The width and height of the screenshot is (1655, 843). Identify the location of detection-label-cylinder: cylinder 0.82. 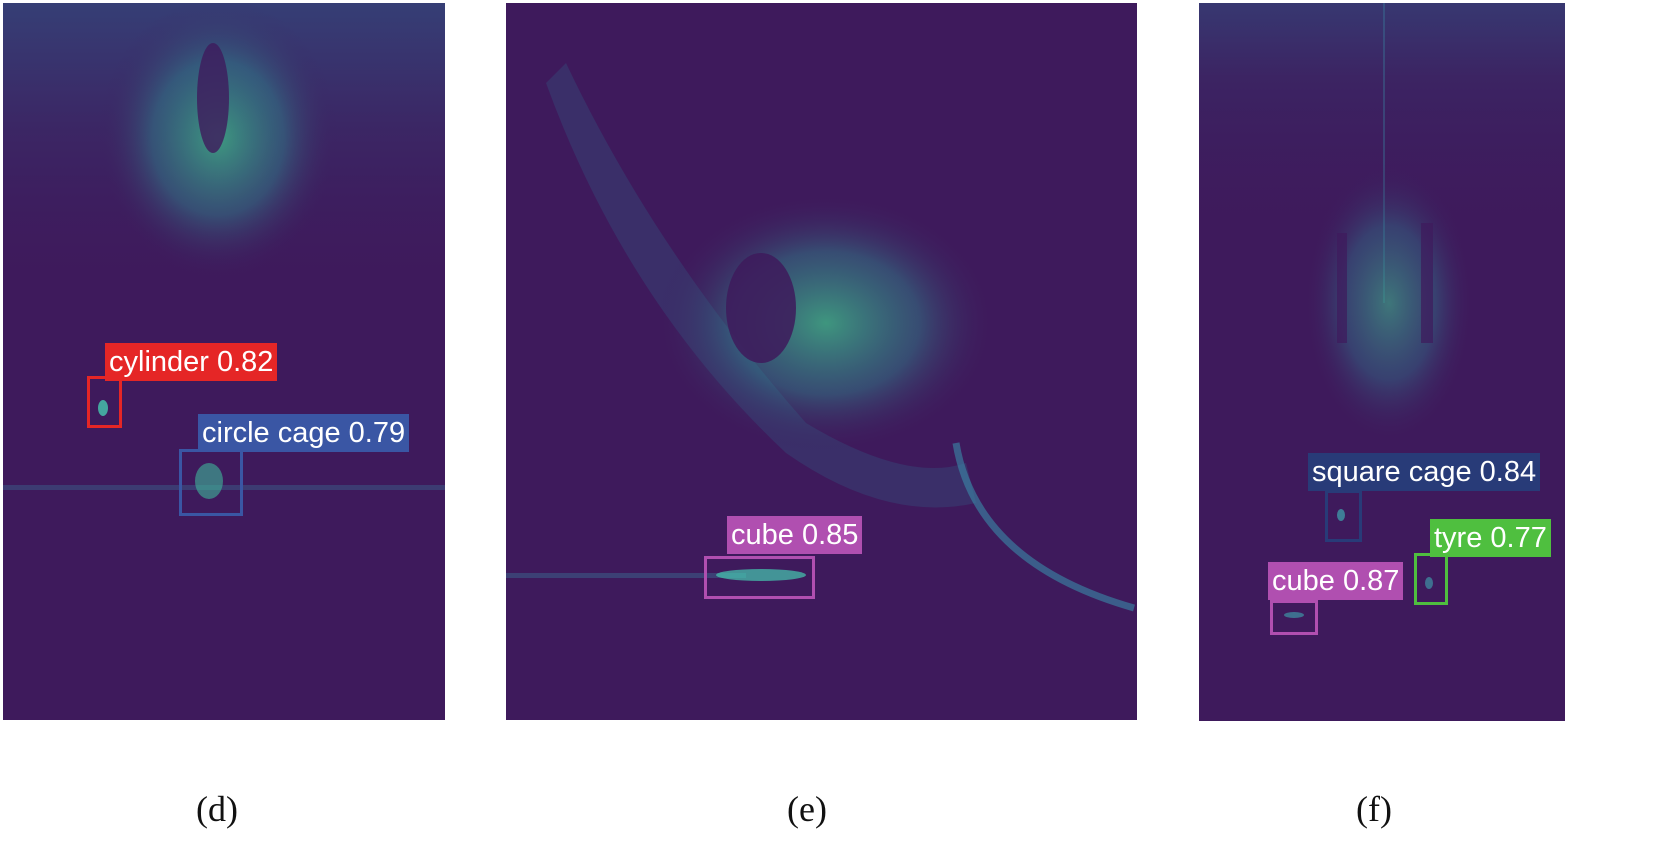
(191, 362).